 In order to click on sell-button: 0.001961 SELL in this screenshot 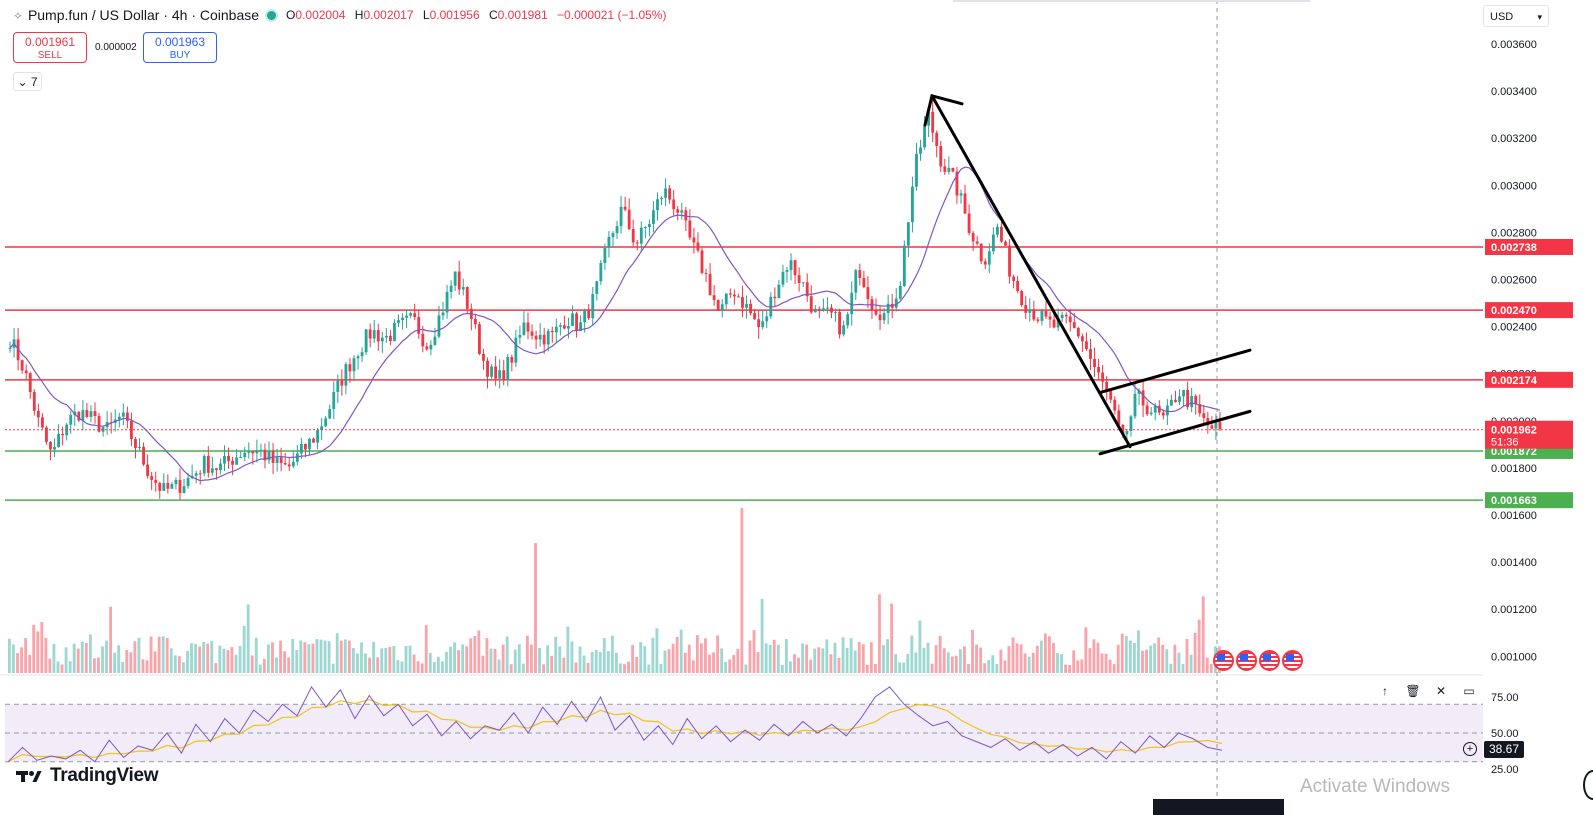, I will do `click(50, 47)`.